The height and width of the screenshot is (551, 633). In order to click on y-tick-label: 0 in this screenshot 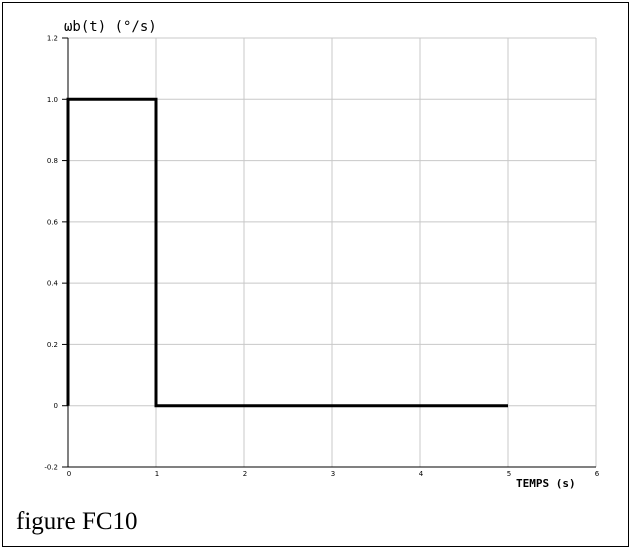, I will do `click(56, 406)`.